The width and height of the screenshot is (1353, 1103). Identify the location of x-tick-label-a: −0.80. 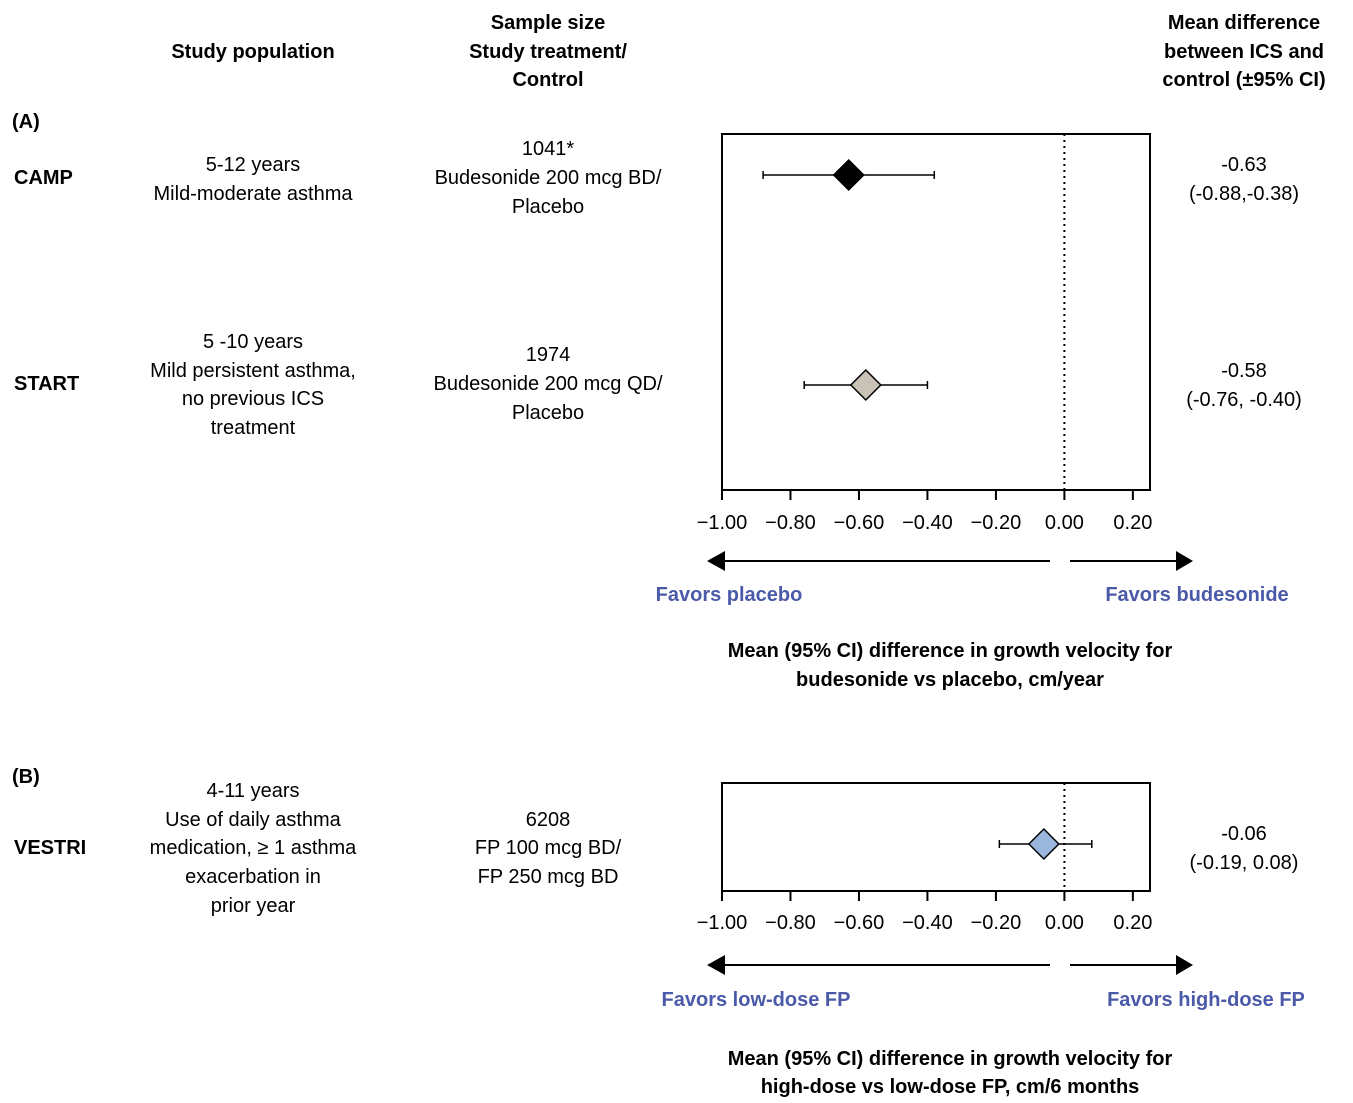
(790, 523).